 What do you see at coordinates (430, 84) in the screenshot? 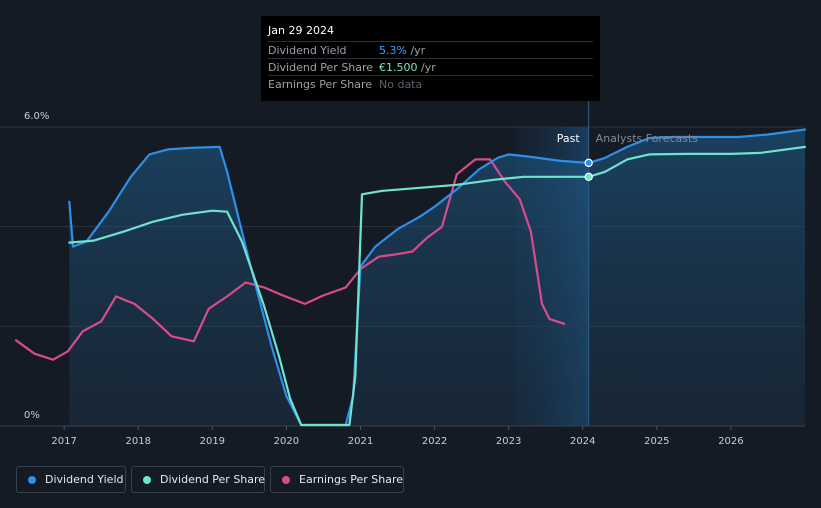
I see `tooltip-row-earnings-per-share: Earnings Per Share No data` at bounding box center [430, 84].